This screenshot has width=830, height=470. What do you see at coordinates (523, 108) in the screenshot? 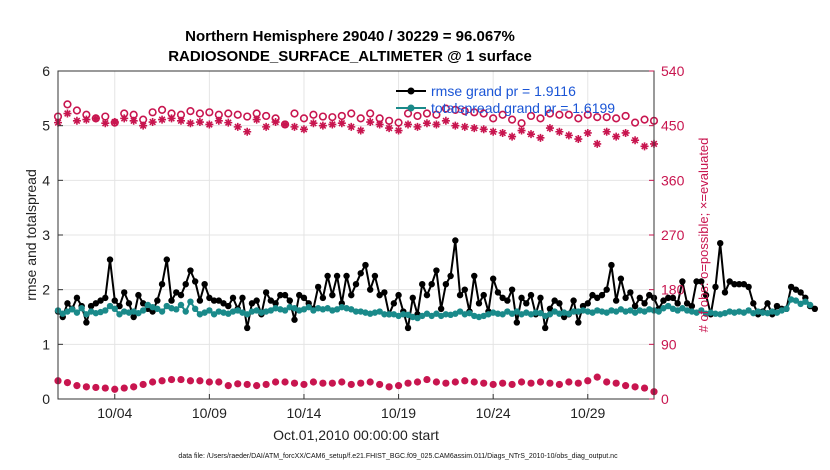
I see `legend-totalspread-label: totalspread grand pr = 1.6199` at bounding box center [523, 108].